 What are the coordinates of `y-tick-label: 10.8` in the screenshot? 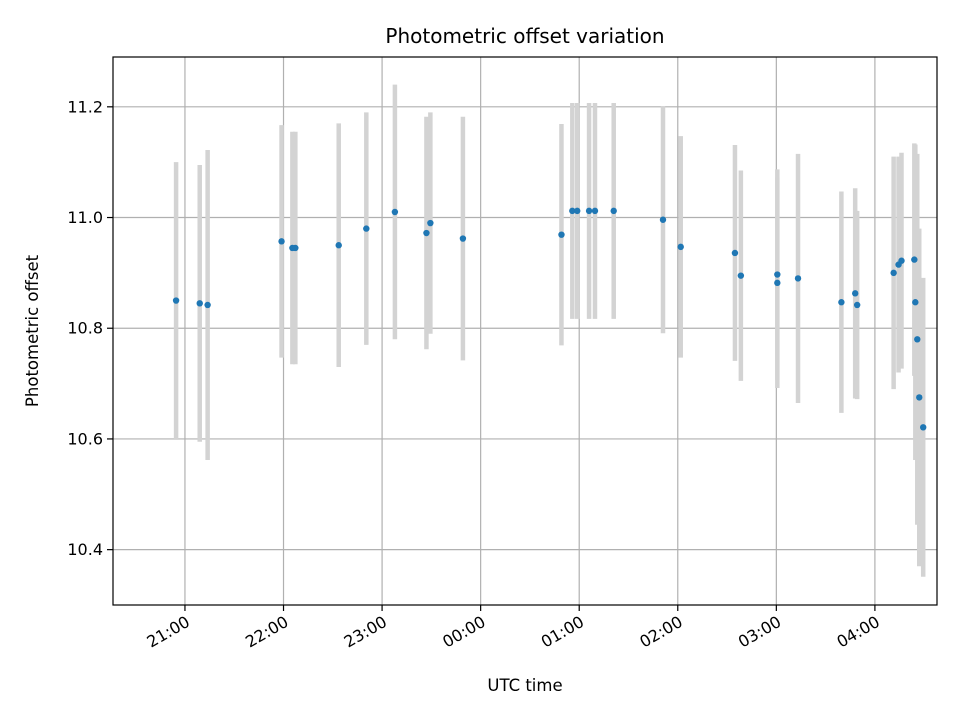 It's located at (85, 328).